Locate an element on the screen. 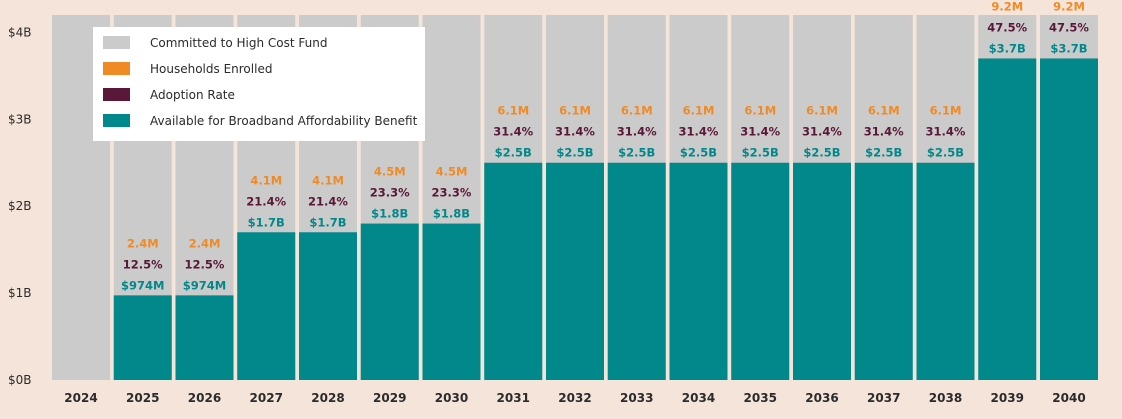  y-tick-label: $0B is located at coordinates (20, 380).